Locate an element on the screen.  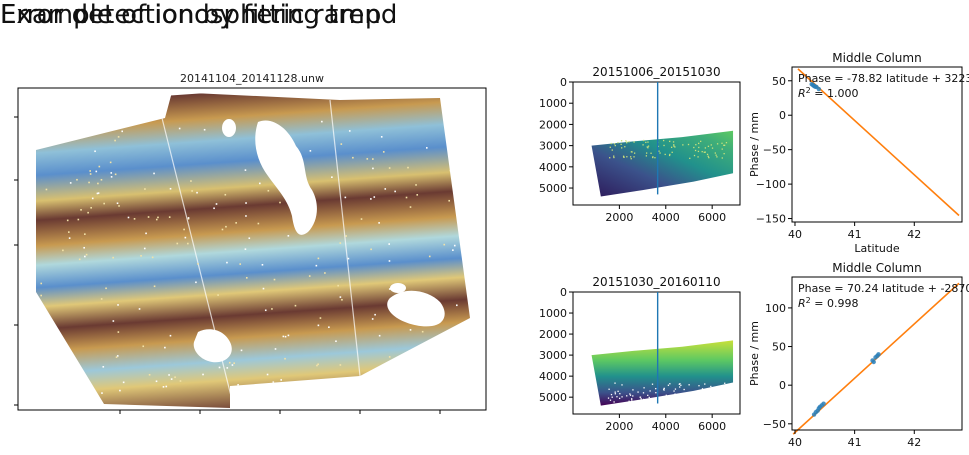
fit1-ytick-label: −100 is located at coordinates (771, 184).